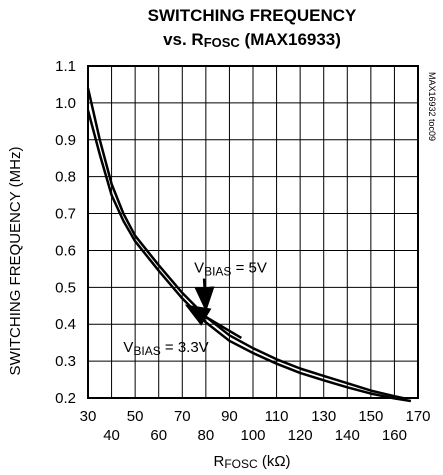 The width and height of the screenshot is (443, 475). I want to click on y-axis-label: SWITCHING FREQUENCY (MHz), so click(15, 261).